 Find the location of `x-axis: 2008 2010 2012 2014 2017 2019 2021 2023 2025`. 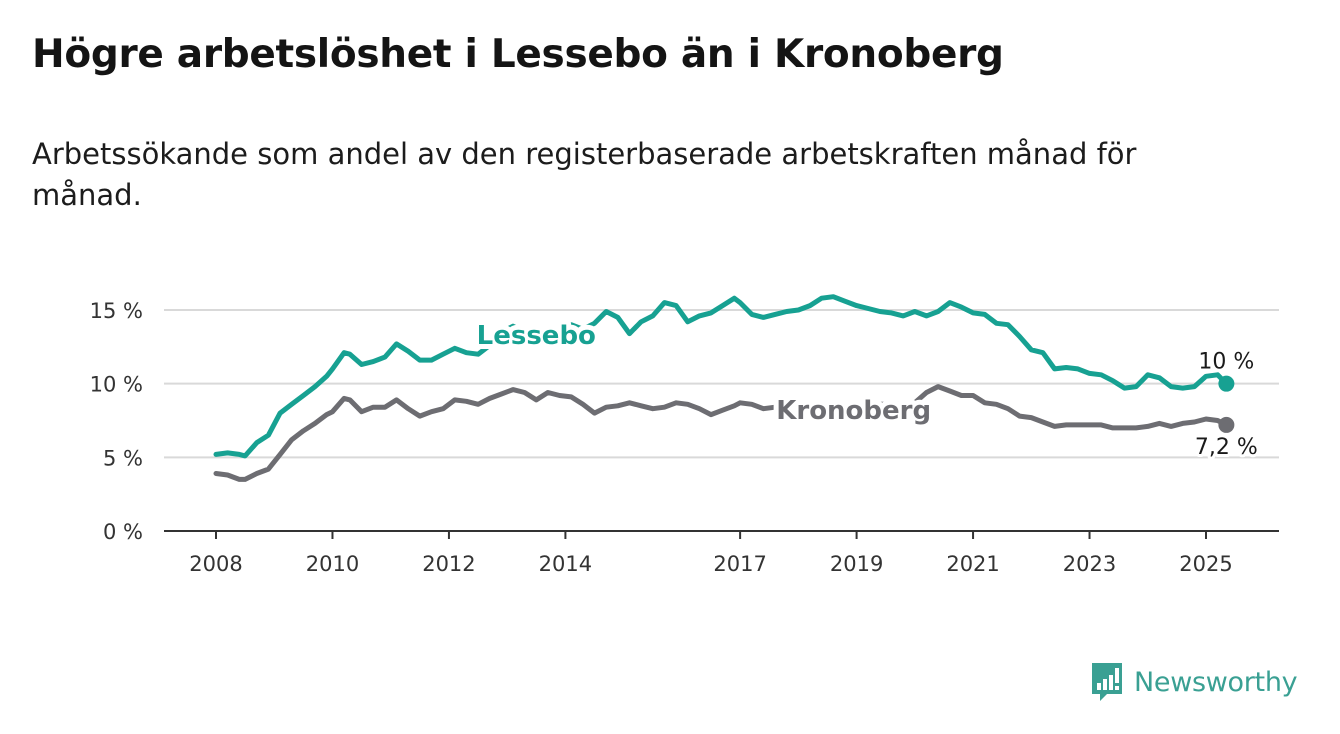

x-axis: 2008 2010 2012 2014 2017 2019 2021 2023 2025 is located at coordinates (721, 553).